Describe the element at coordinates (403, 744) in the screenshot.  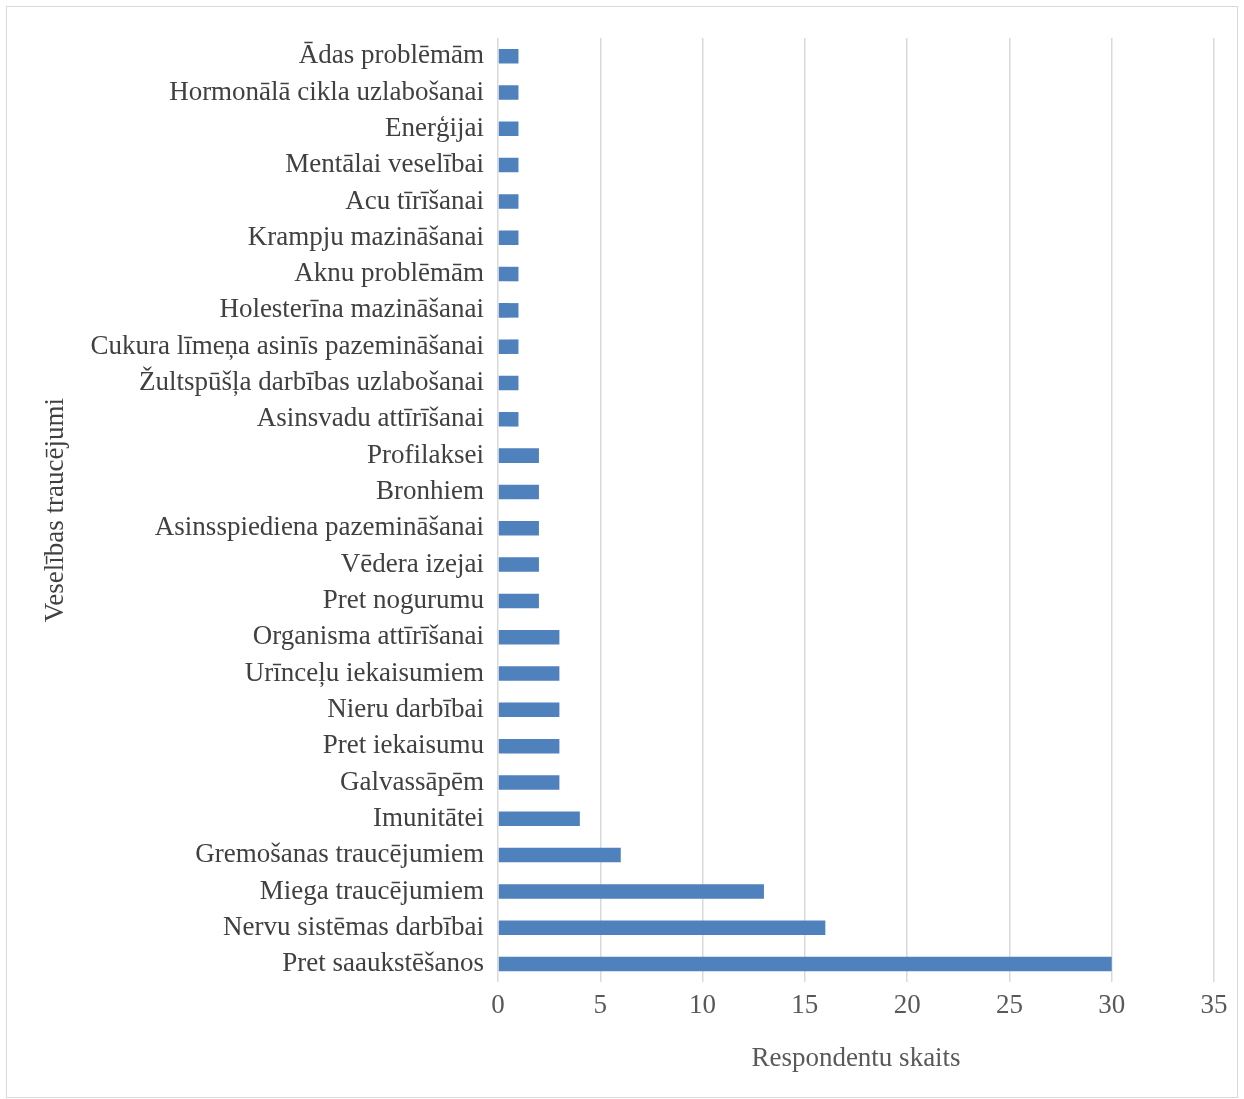
I see `y-tick-label: Pret iekaisumu` at that location.